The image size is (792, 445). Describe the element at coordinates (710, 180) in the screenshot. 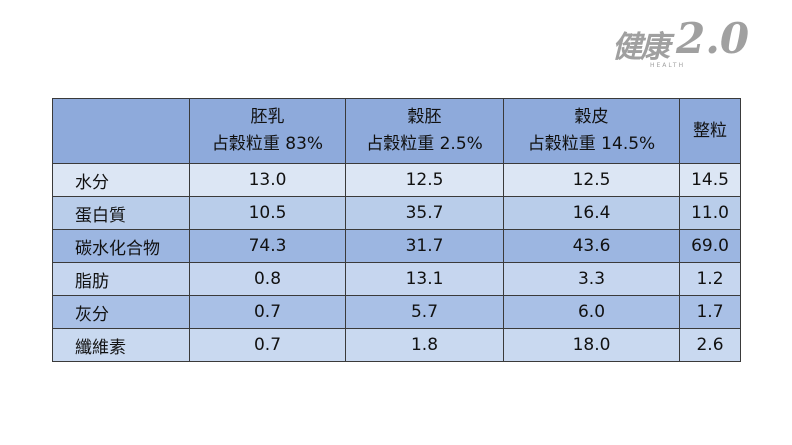

I see `cell-value: 14.5` at that location.